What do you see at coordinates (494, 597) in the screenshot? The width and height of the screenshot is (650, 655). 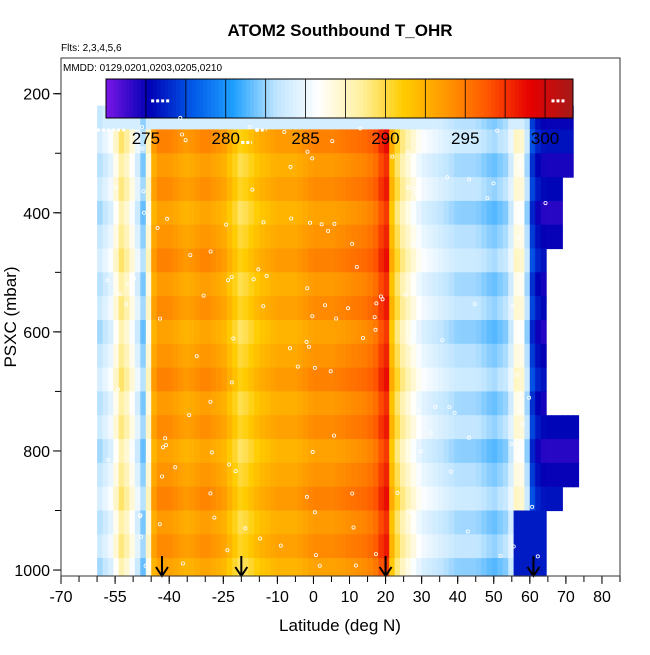 I see `x-tick-label: 50` at bounding box center [494, 597].